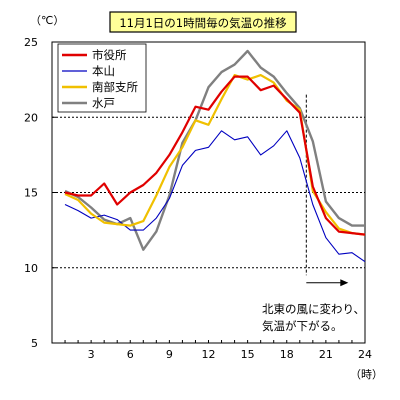  What do you see at coordinates (365, 354) in the screenshot?
I see `x-tick-label-24: 24` at bounding box center [365, 354].